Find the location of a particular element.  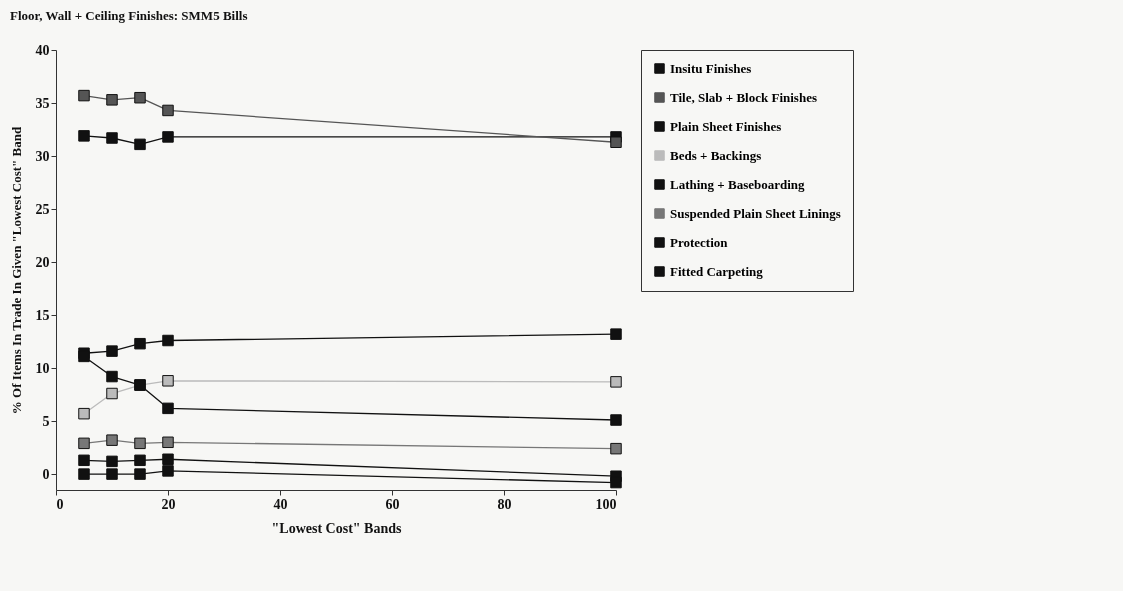

y-tick-label: 15 is located at coordinates (42, 315).